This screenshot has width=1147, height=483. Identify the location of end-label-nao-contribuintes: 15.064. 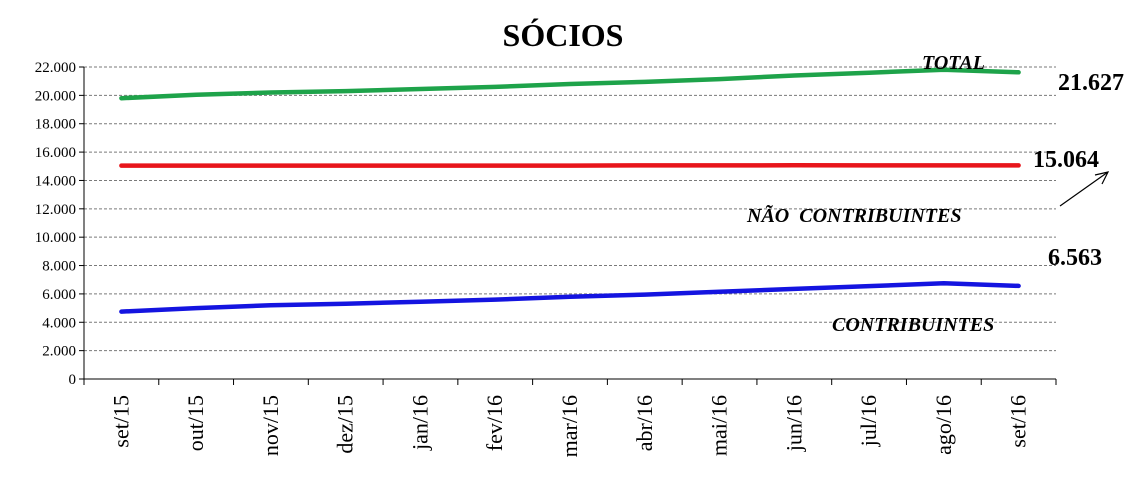
(1066, 160).